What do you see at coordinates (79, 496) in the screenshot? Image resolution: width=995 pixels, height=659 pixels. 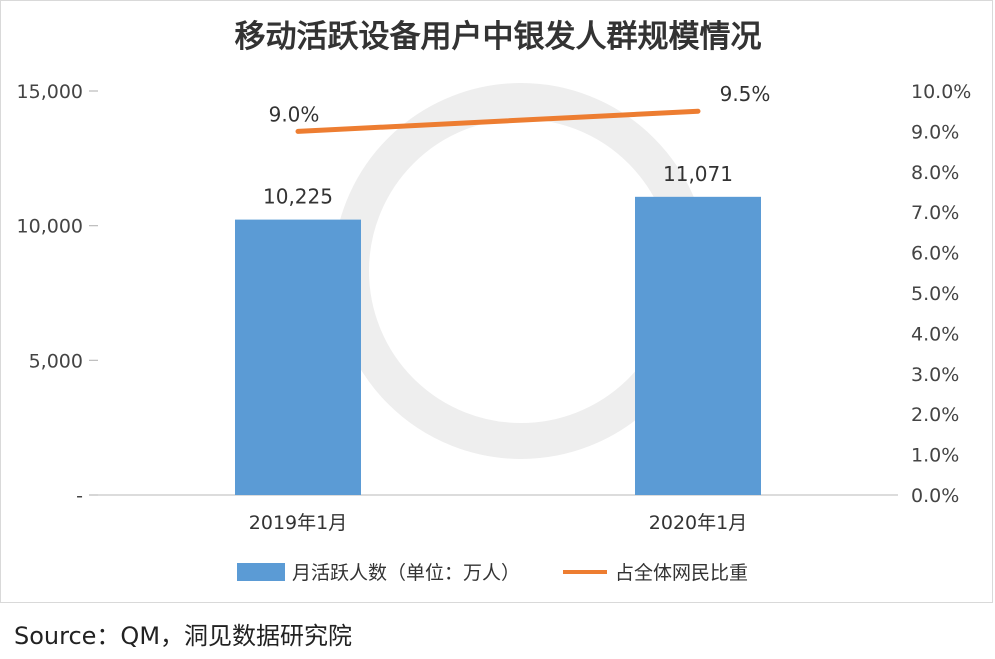 I see `left-tick-label: -` at bounding box center [79, 496].